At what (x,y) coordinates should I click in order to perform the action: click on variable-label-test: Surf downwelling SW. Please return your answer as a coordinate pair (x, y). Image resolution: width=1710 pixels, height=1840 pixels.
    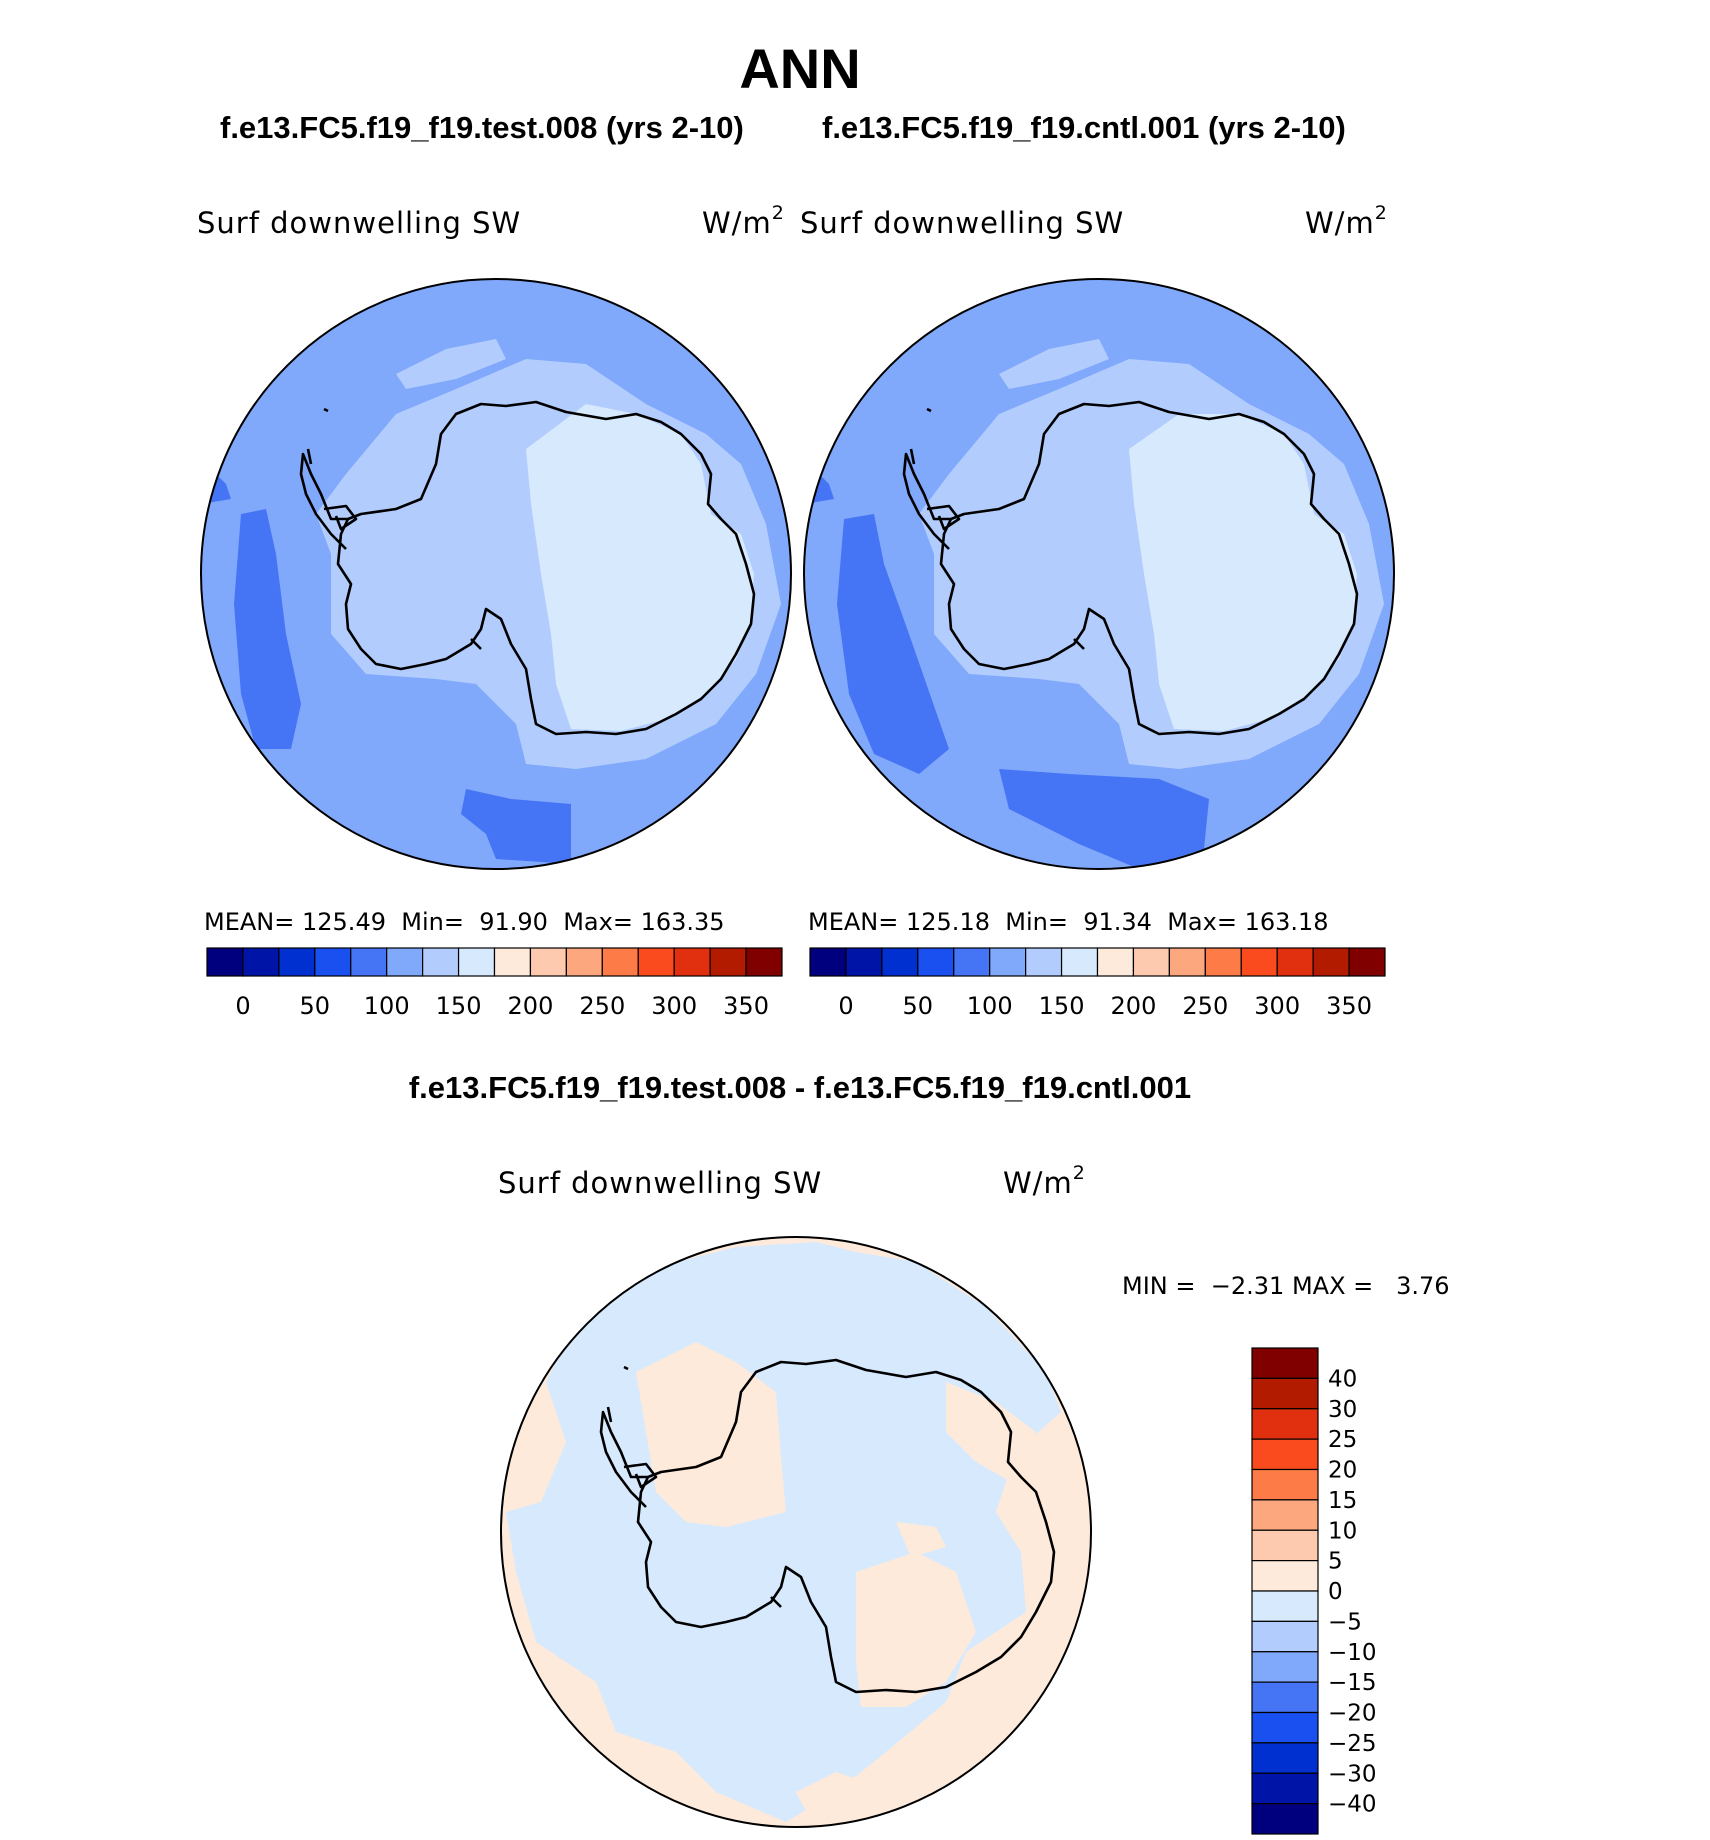
    Looking at the image, I should click on (359, 223).